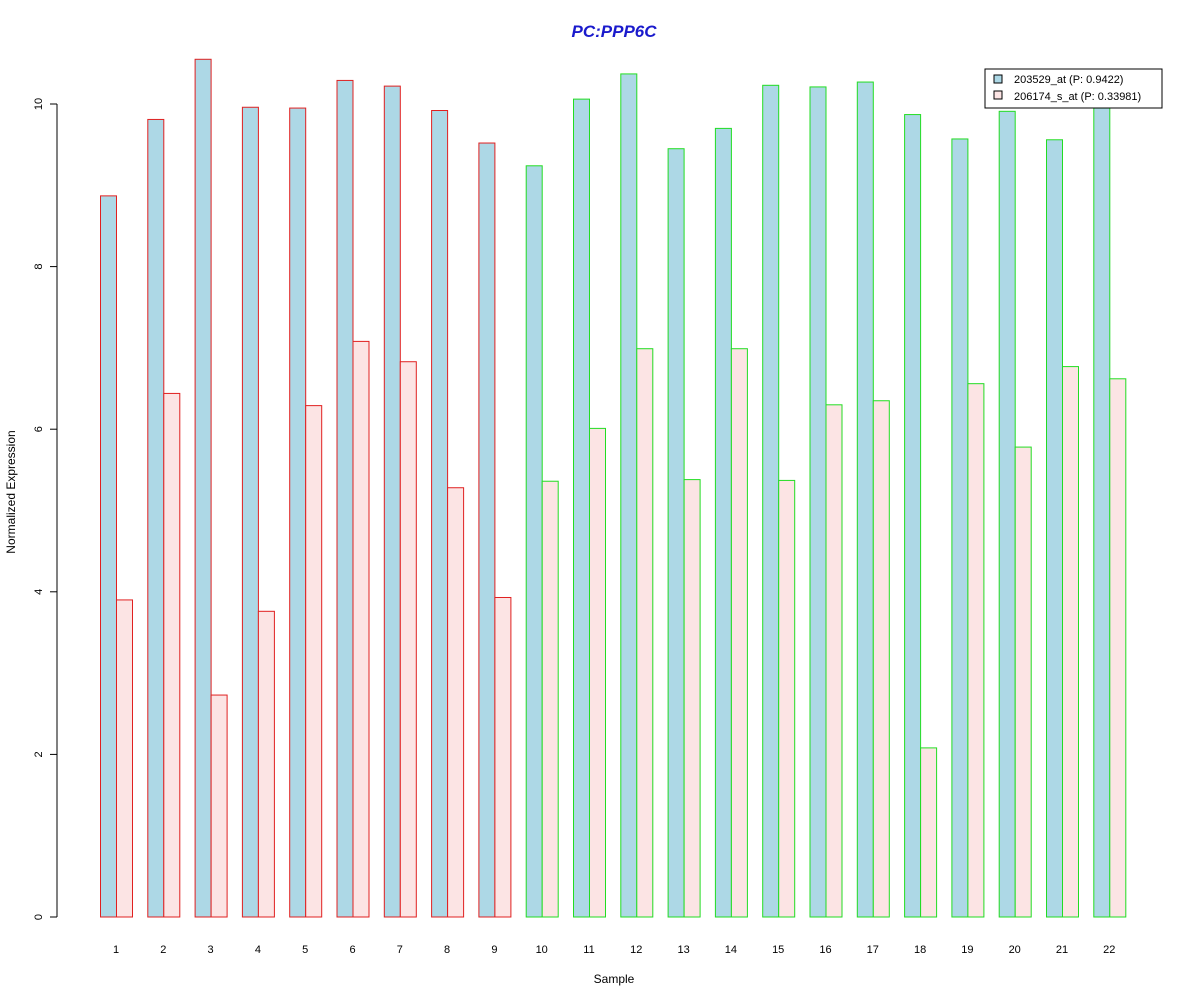 This screenshot has height=1000, width=1200. I want to click on y-tick-label: 6, so click(39, 429).